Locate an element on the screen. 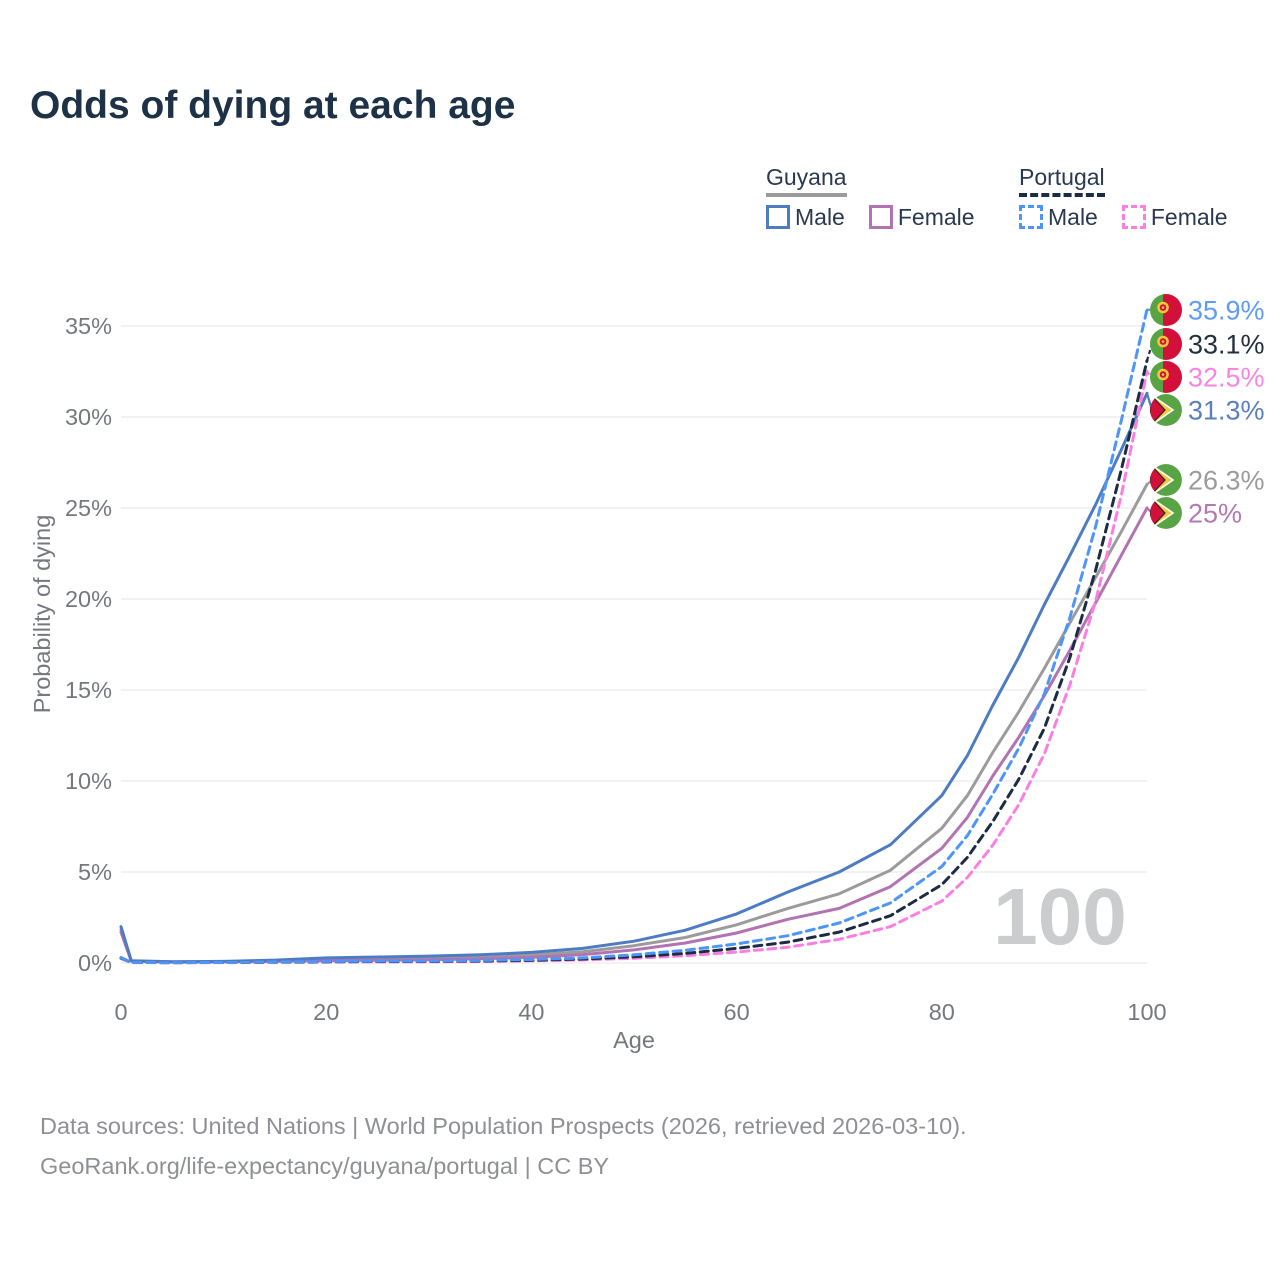 The height and width of the screenshot is (1280, 1280). end-value-label-guyana-total: 26.3% is located at coordinates (1226, 480).